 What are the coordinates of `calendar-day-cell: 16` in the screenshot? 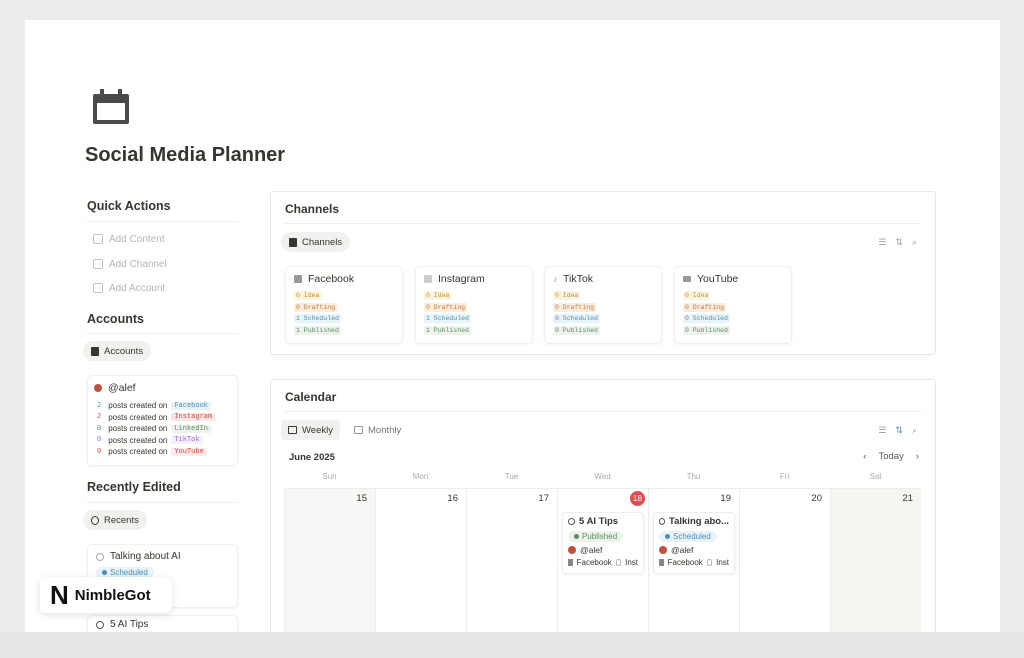 It's located at (420, 560).